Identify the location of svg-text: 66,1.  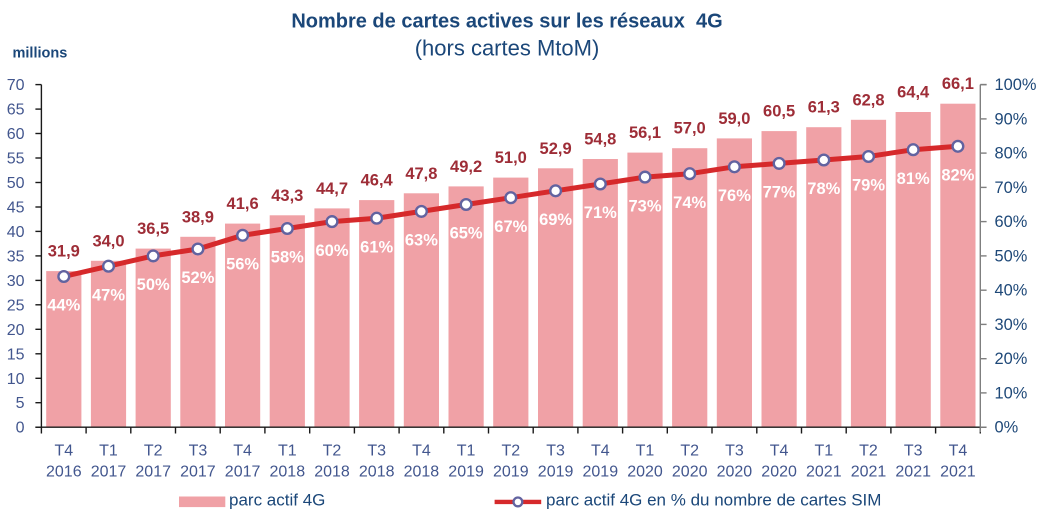
(958, 84).